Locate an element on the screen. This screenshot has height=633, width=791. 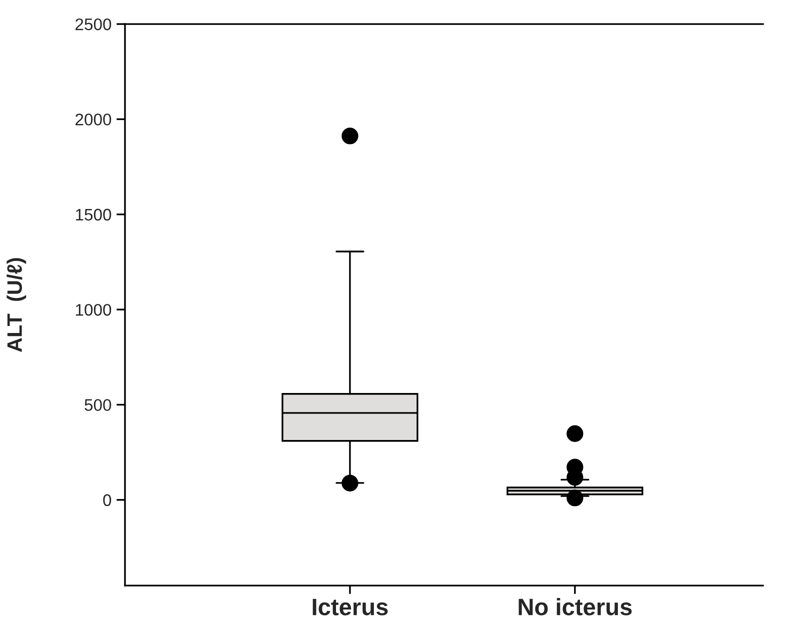
y-tick-label: 500 is located at coordinates (98, 405).